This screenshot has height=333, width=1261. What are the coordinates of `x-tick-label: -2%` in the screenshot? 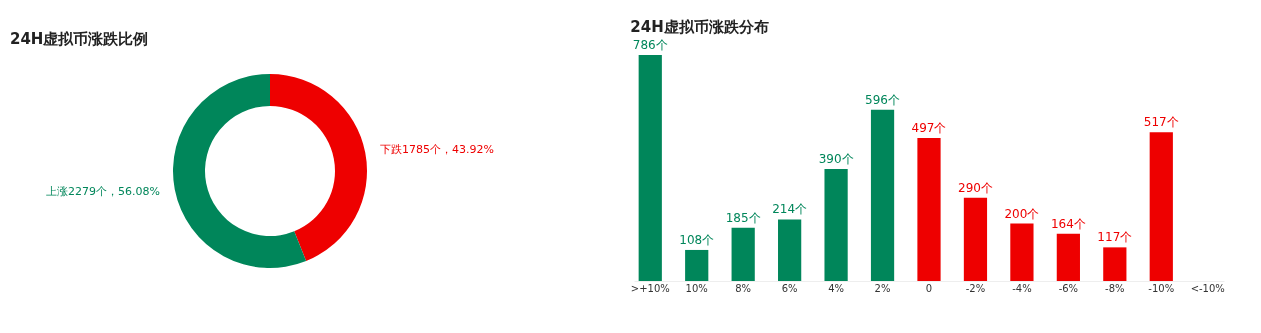 It's located at (975, 288).